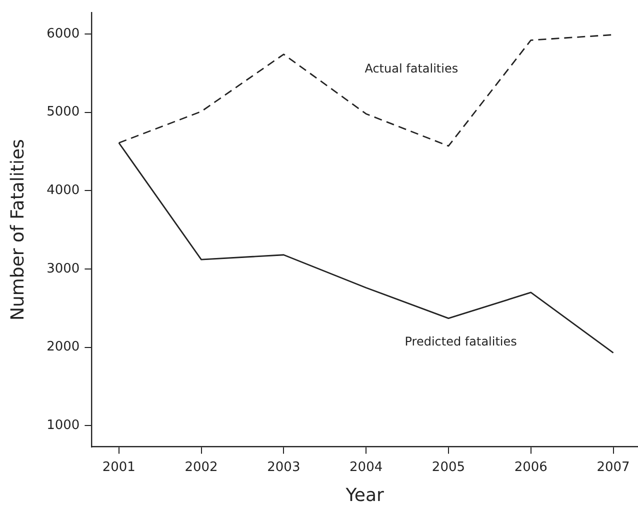 The image size is (638, 513). What do you see at coordinates (17, 230) in the screenshot?
I see `y-axis-title: Number of Fatalities` at bounding box center [17, 230].